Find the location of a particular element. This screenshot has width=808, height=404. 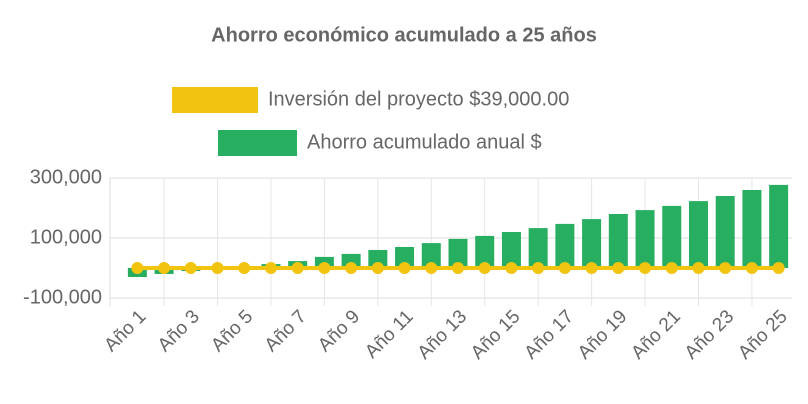

y-tick-label: -100,000 is located at coordinates (62, 297).